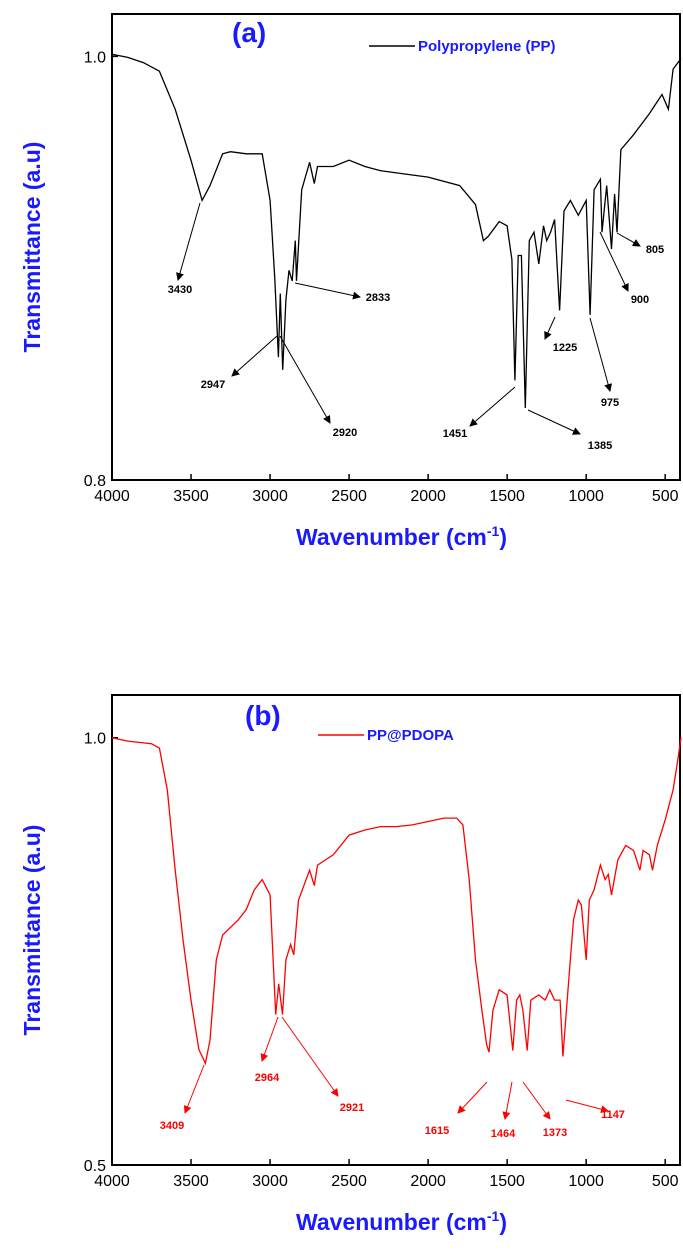 This screenshot has width=683, height=1258. What do you see at coordinates (267, 1078) in the screenshot?
I see `peak-label: 2964` at bounding box center [267, 1078].